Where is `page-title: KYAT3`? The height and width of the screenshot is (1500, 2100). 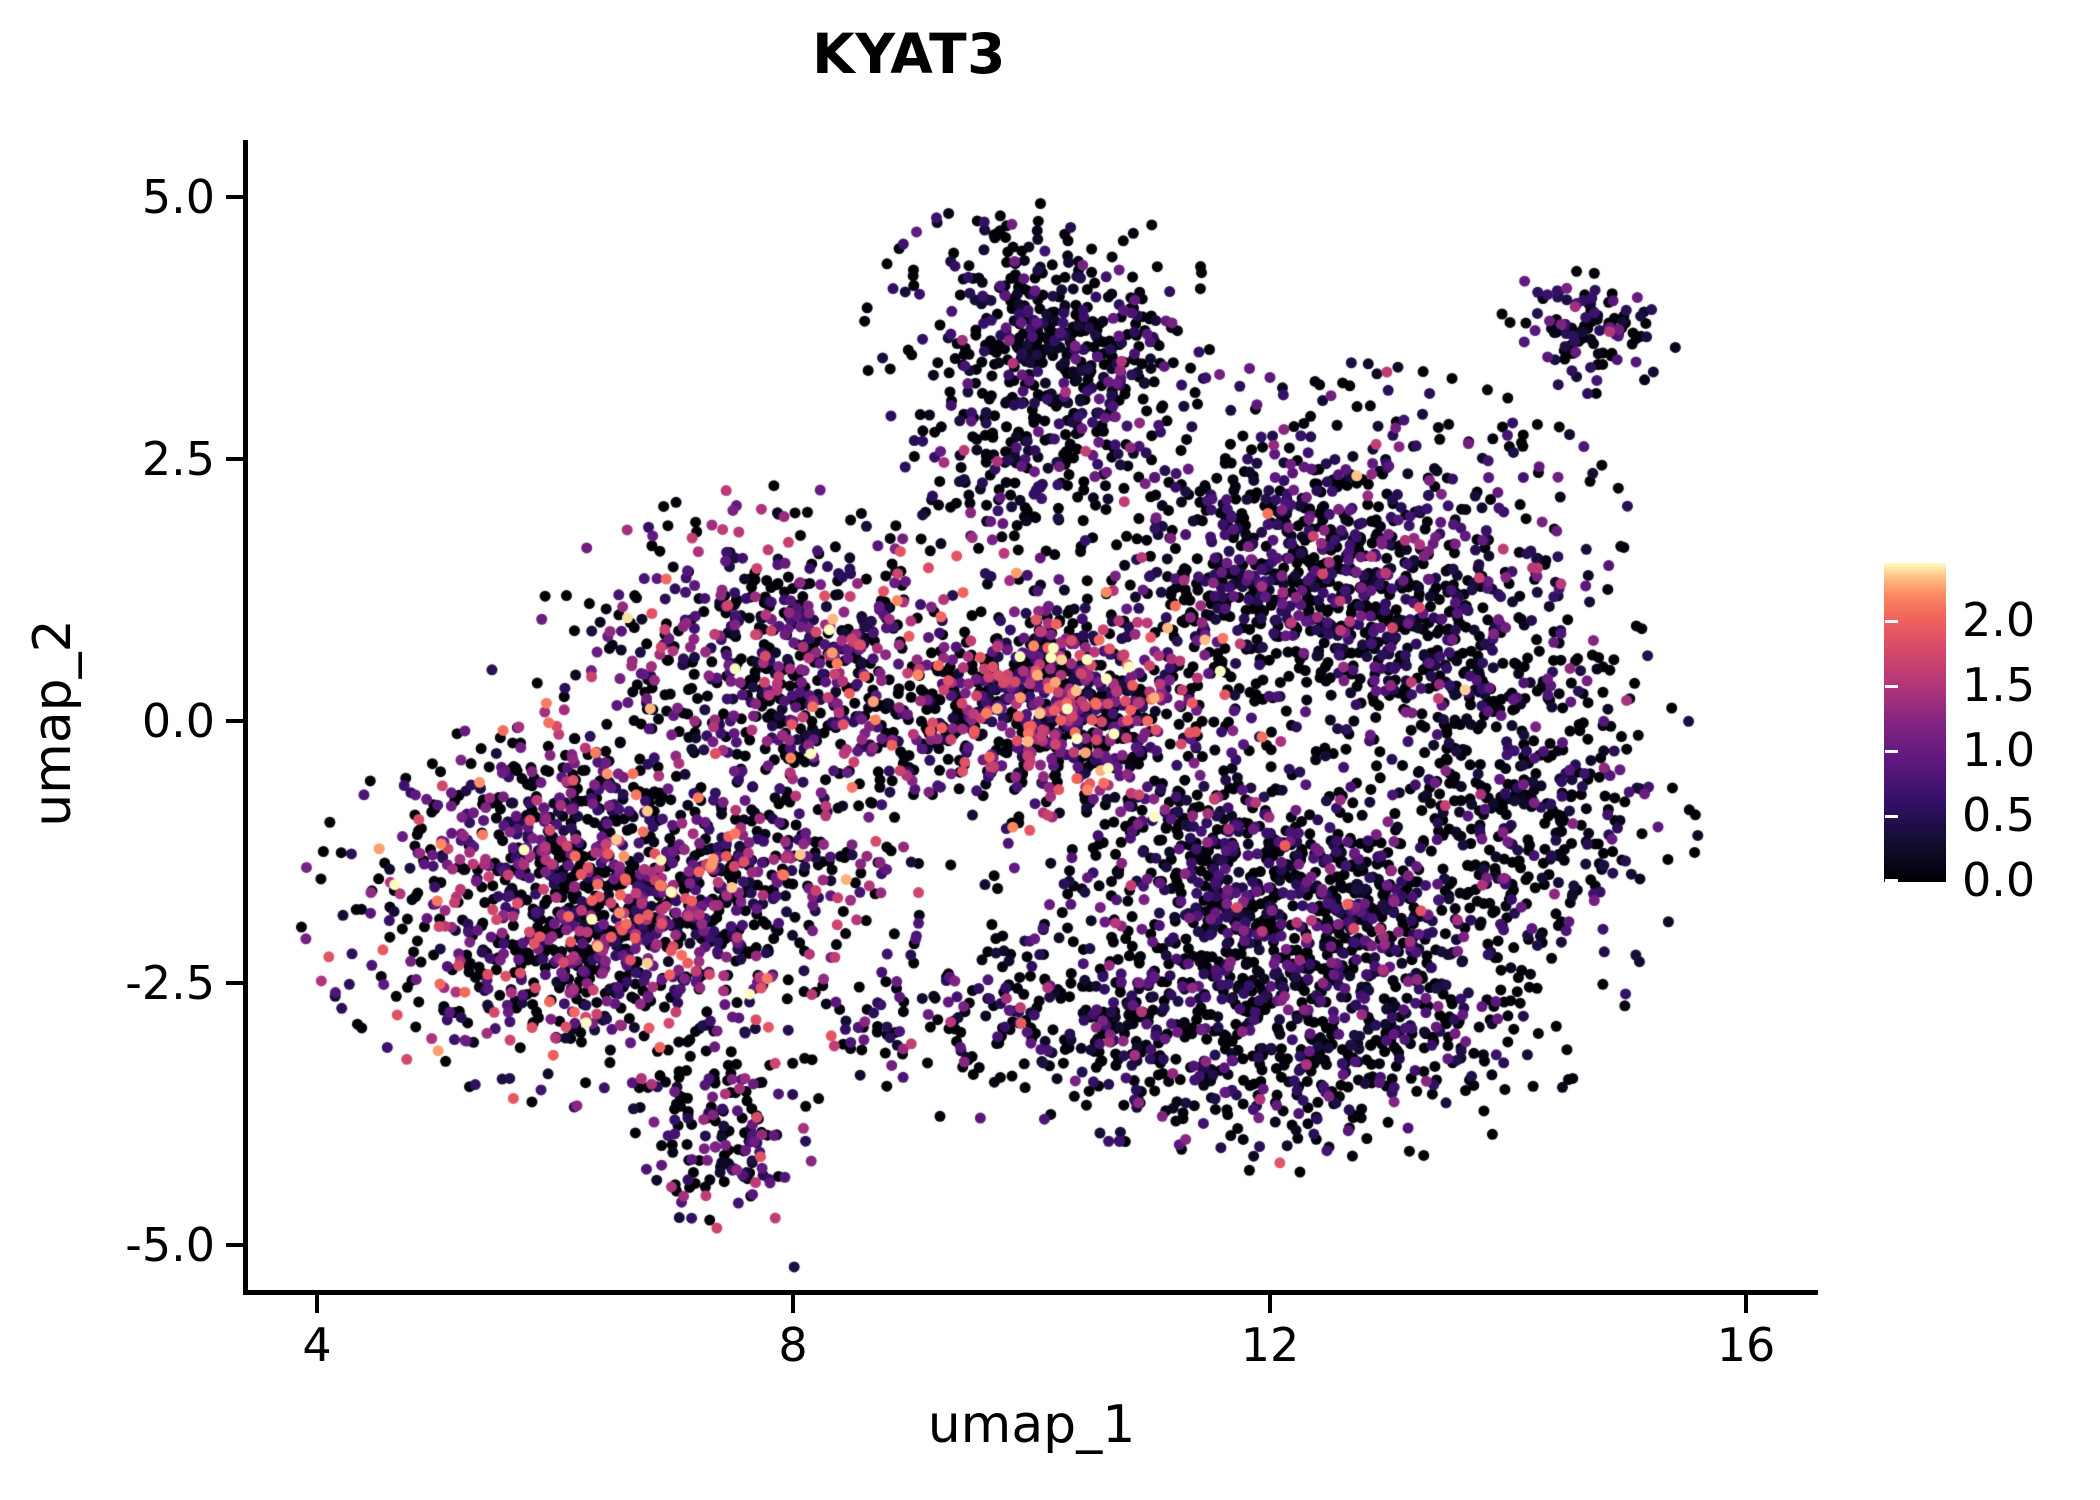 page-title: KYAT3 is located at coordinates (909, 54).